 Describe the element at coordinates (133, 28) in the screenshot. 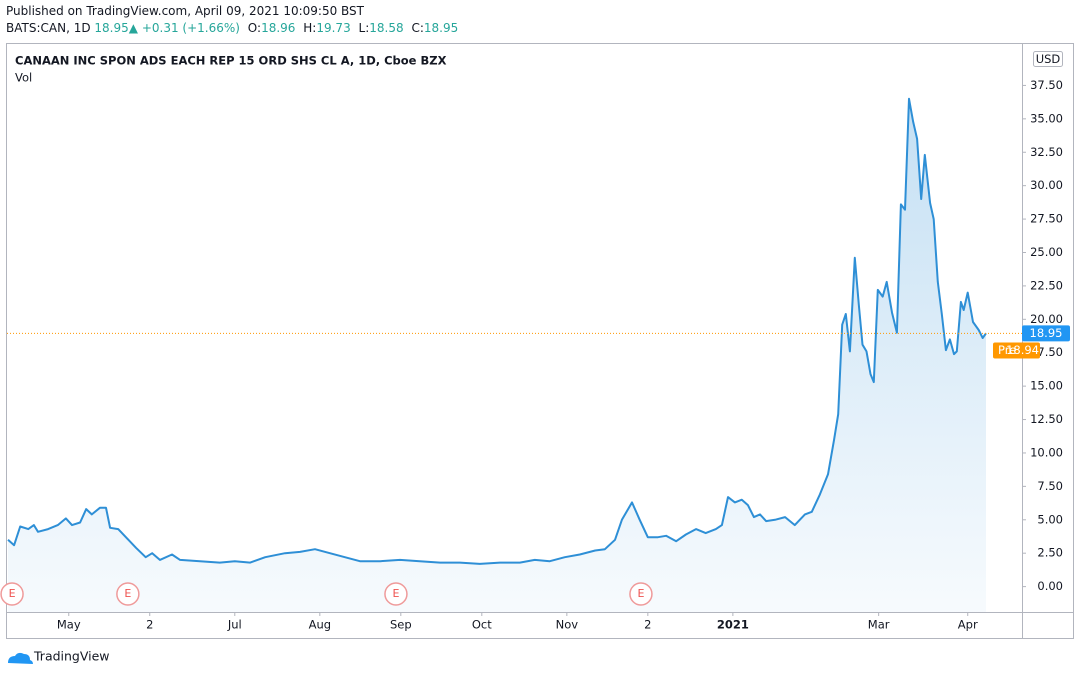

I see `arrow: ▲` at that location.